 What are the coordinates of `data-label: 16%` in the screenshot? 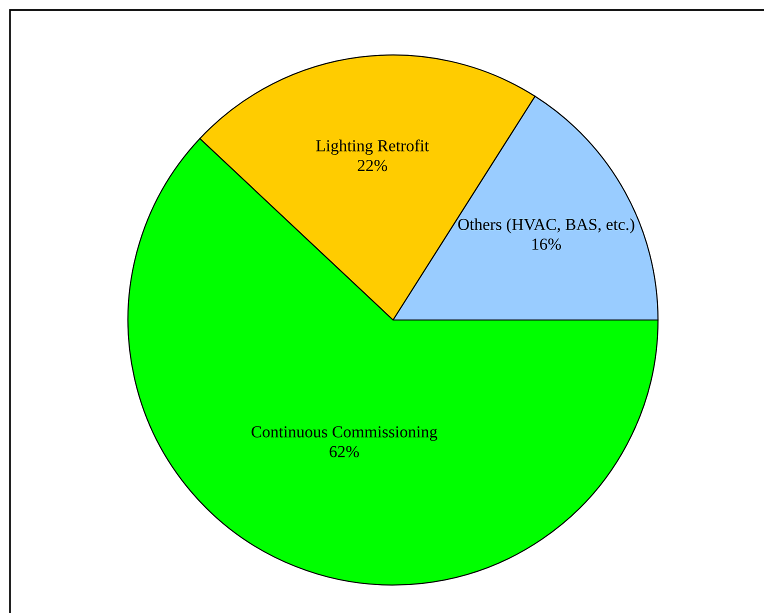 It's located at (546, 244).